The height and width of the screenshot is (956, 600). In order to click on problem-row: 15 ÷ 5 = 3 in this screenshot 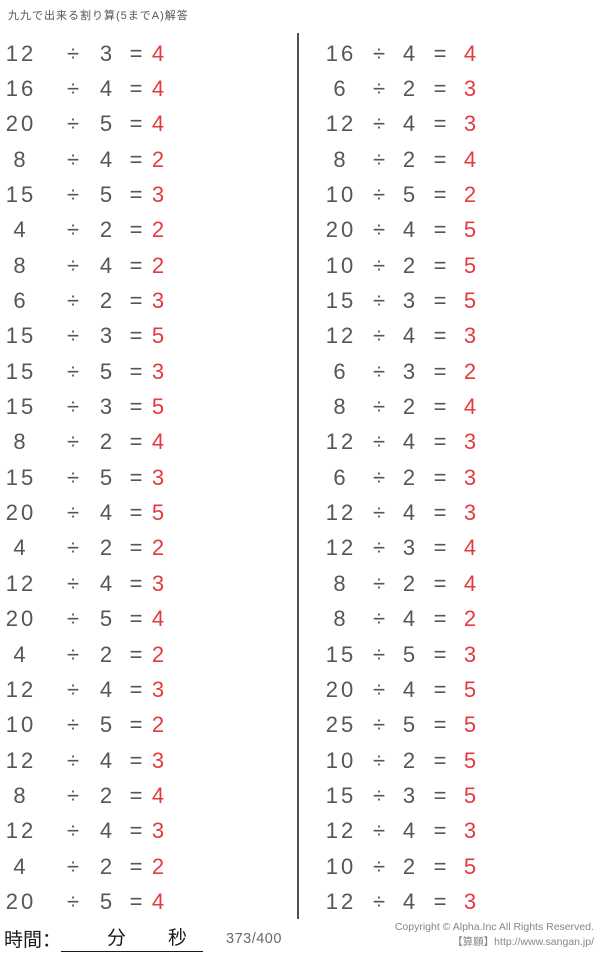, I will do `click(448, 654)`.